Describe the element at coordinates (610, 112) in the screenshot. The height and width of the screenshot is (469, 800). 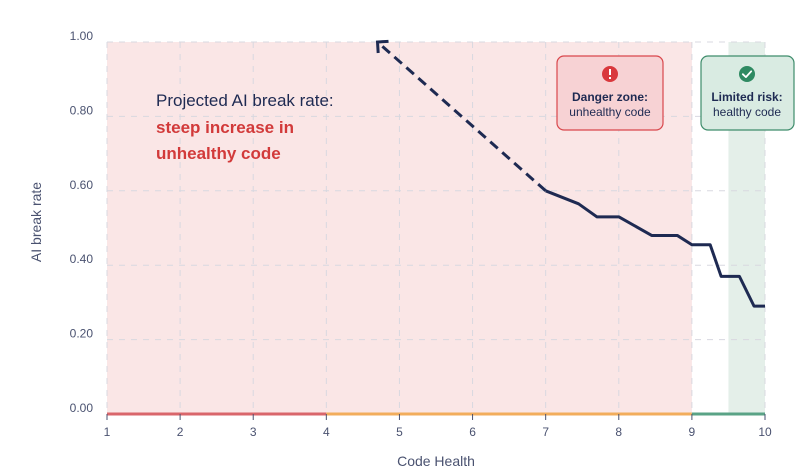
I see `danger-zone-subtitle: unhealthy code` at that location.